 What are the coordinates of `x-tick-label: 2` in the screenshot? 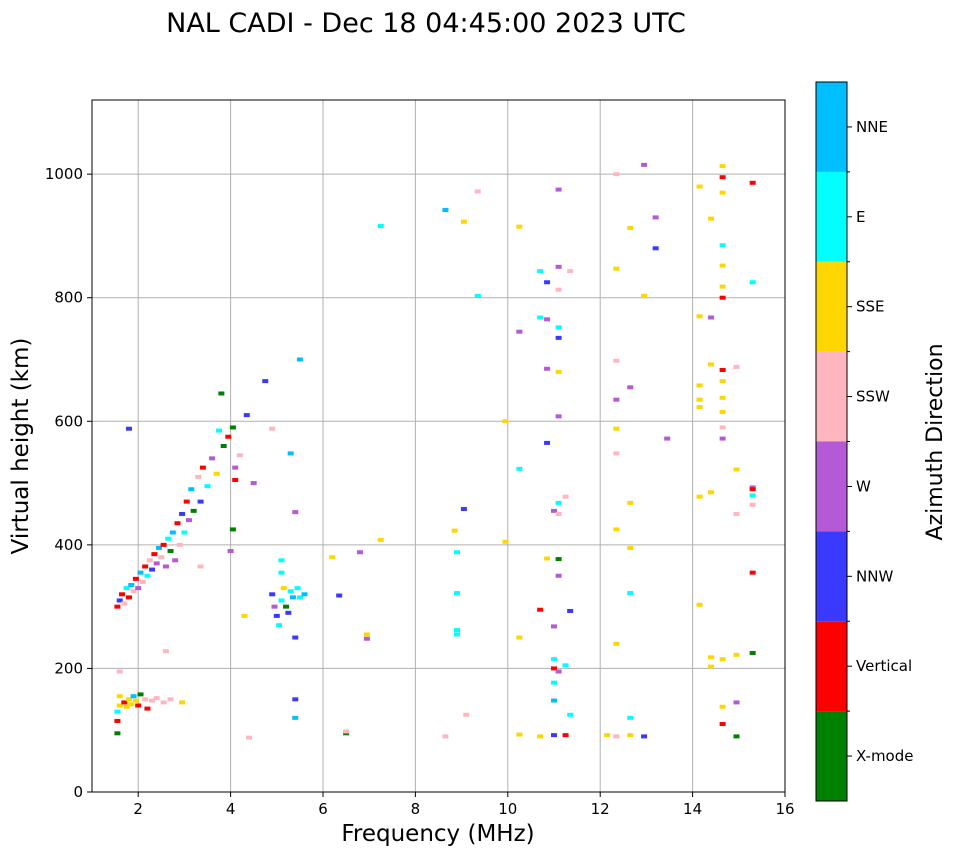 It's located at (138, 809).